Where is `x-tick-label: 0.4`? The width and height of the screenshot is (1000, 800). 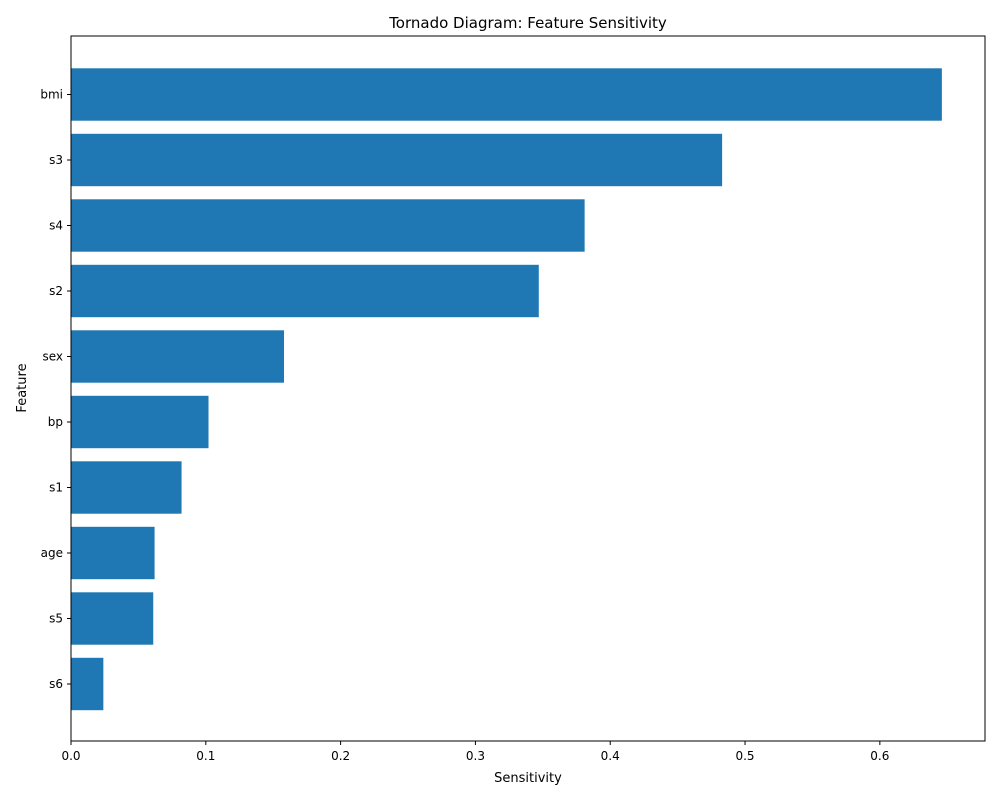 x-tick-label: 0.4 is located at coordinates (610, 756).